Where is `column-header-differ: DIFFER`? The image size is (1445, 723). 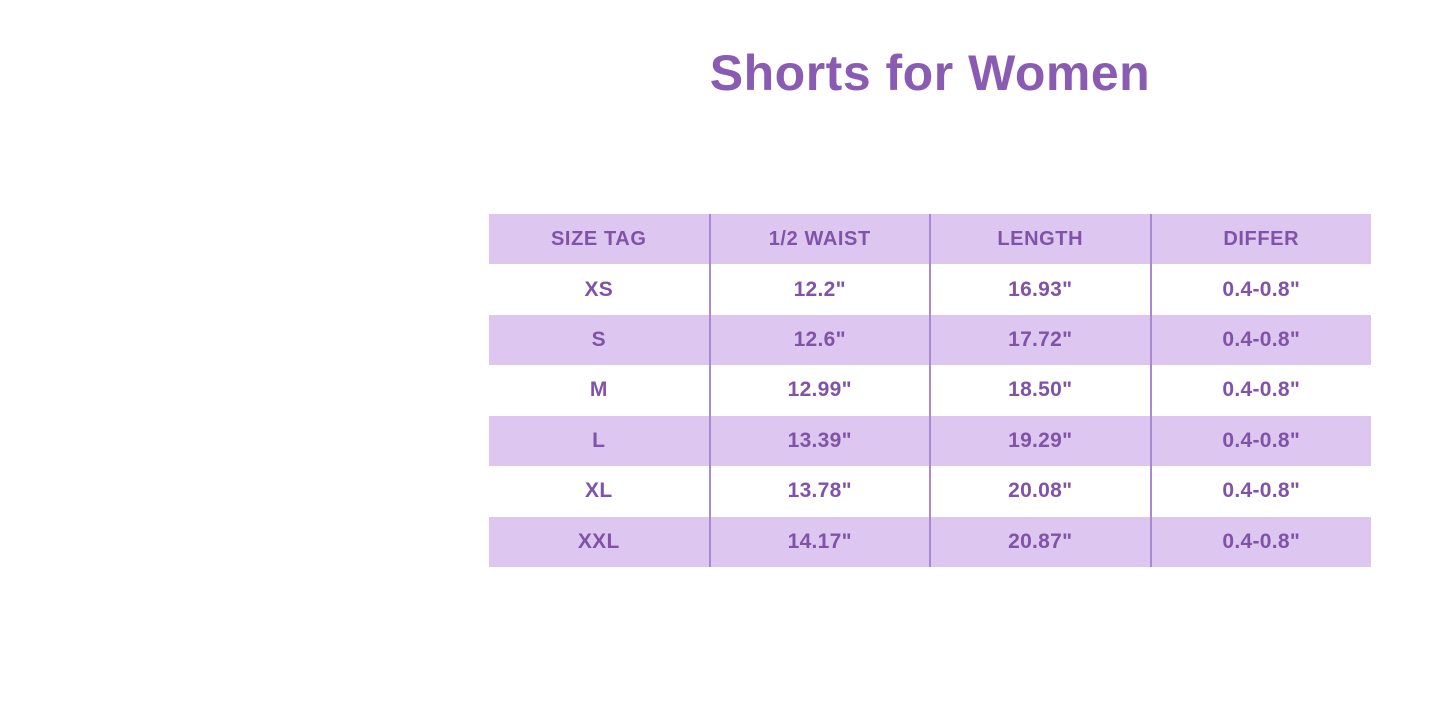
column-header-differ: DIFFER is located at coordinates (1260, 239).